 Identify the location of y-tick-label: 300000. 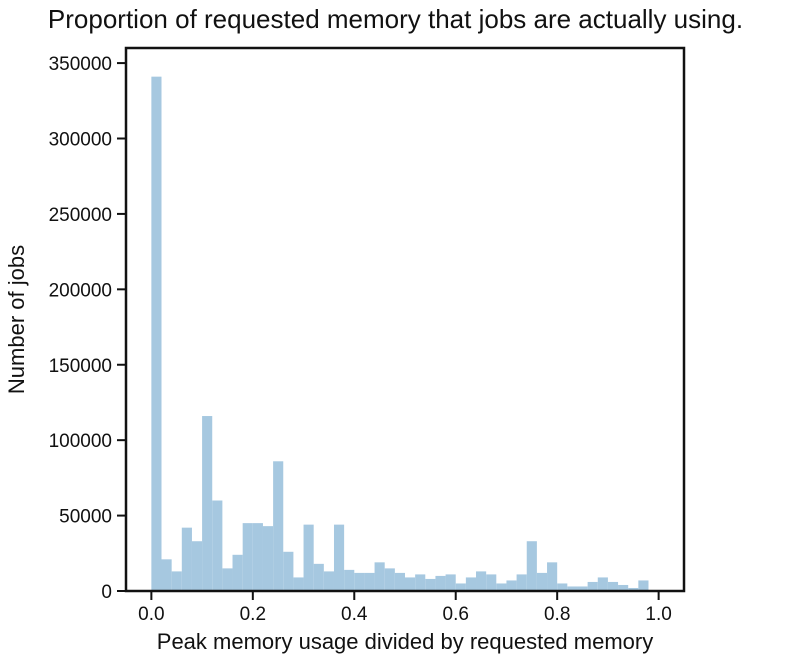
(80, 140).